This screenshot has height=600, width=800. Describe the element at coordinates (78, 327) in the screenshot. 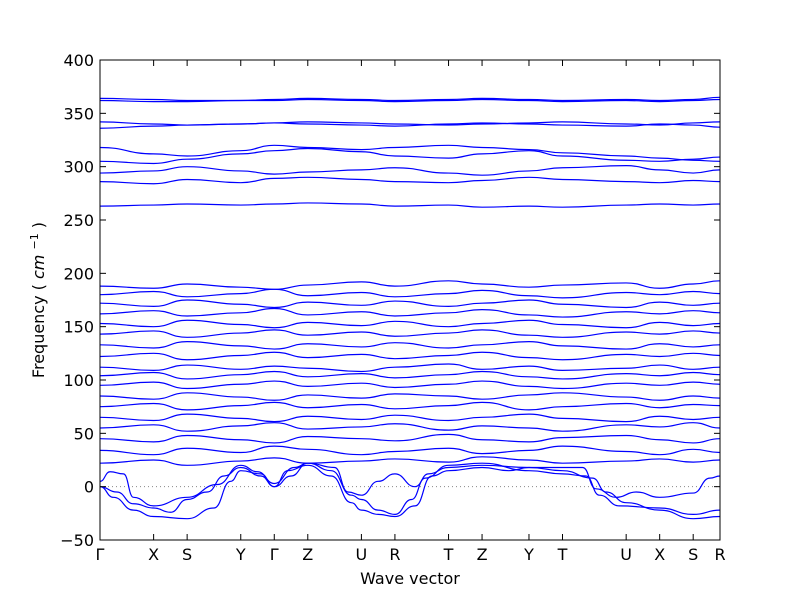

I see `y-tick-label: 150` at that location.